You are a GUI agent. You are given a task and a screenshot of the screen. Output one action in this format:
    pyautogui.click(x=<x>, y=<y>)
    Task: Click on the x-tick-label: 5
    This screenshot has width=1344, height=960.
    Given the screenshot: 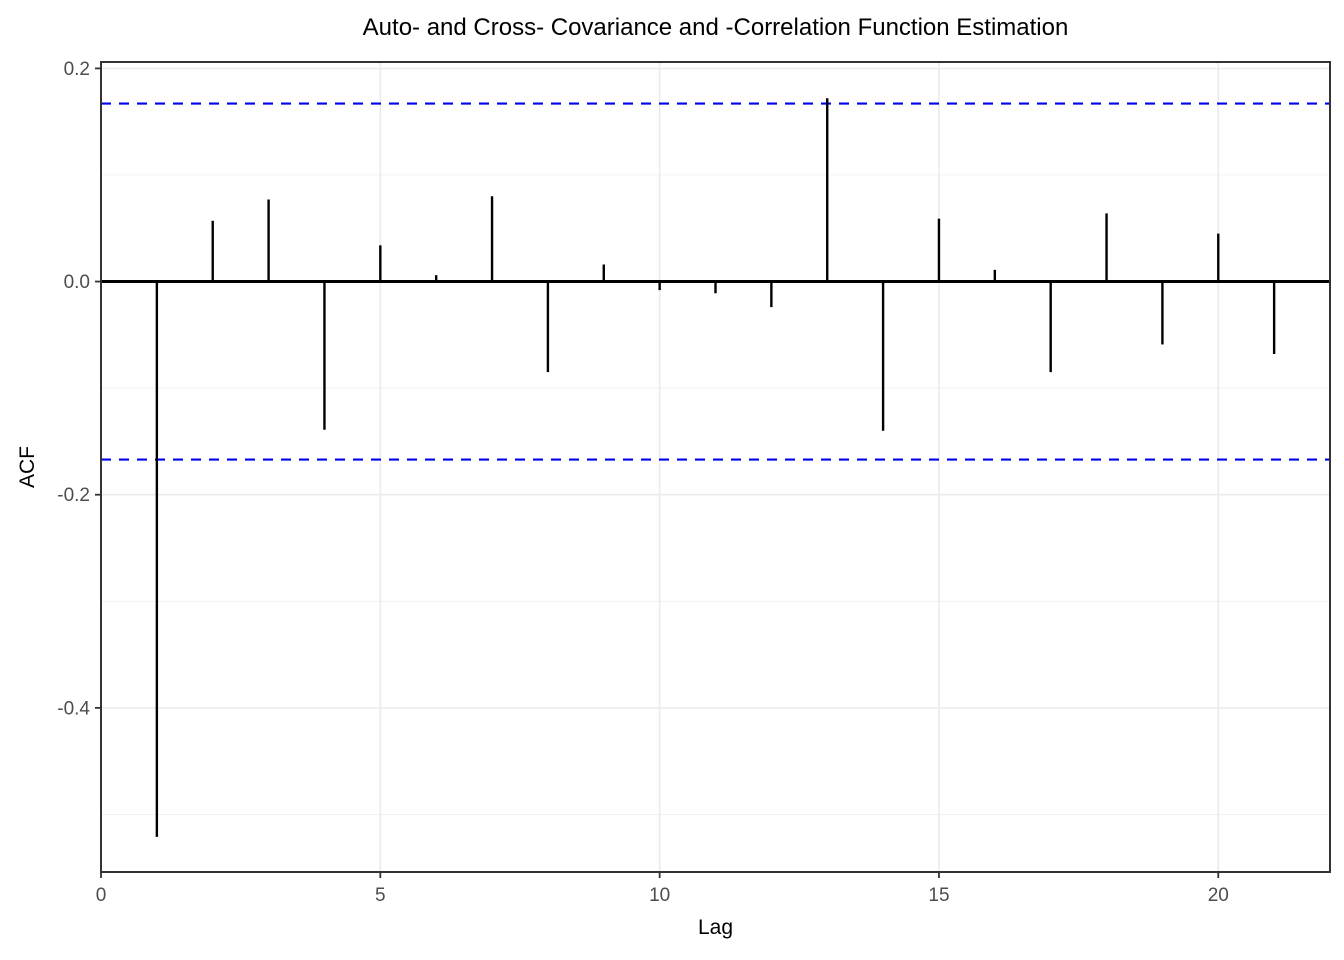 What is the action you would take?
    pyautogui.click(x=380, y=895)
    